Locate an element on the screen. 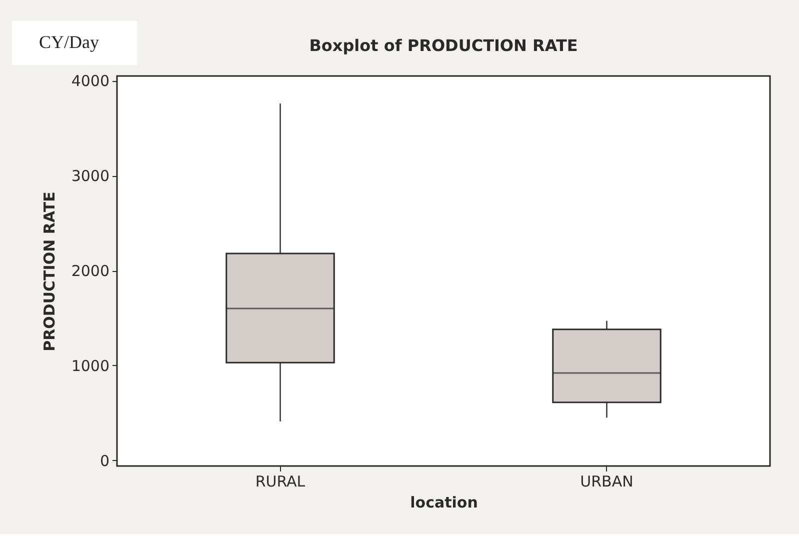 The image size is (799, 540). y-tick-label: 4000 is located at coordinates (90, 81).